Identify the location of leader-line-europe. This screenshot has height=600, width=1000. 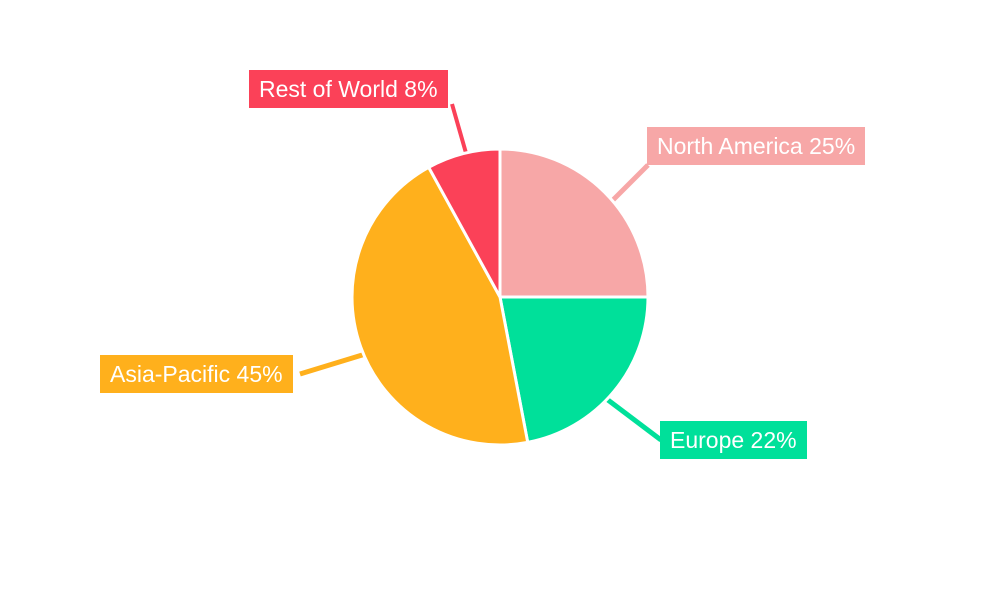
(632, 418).